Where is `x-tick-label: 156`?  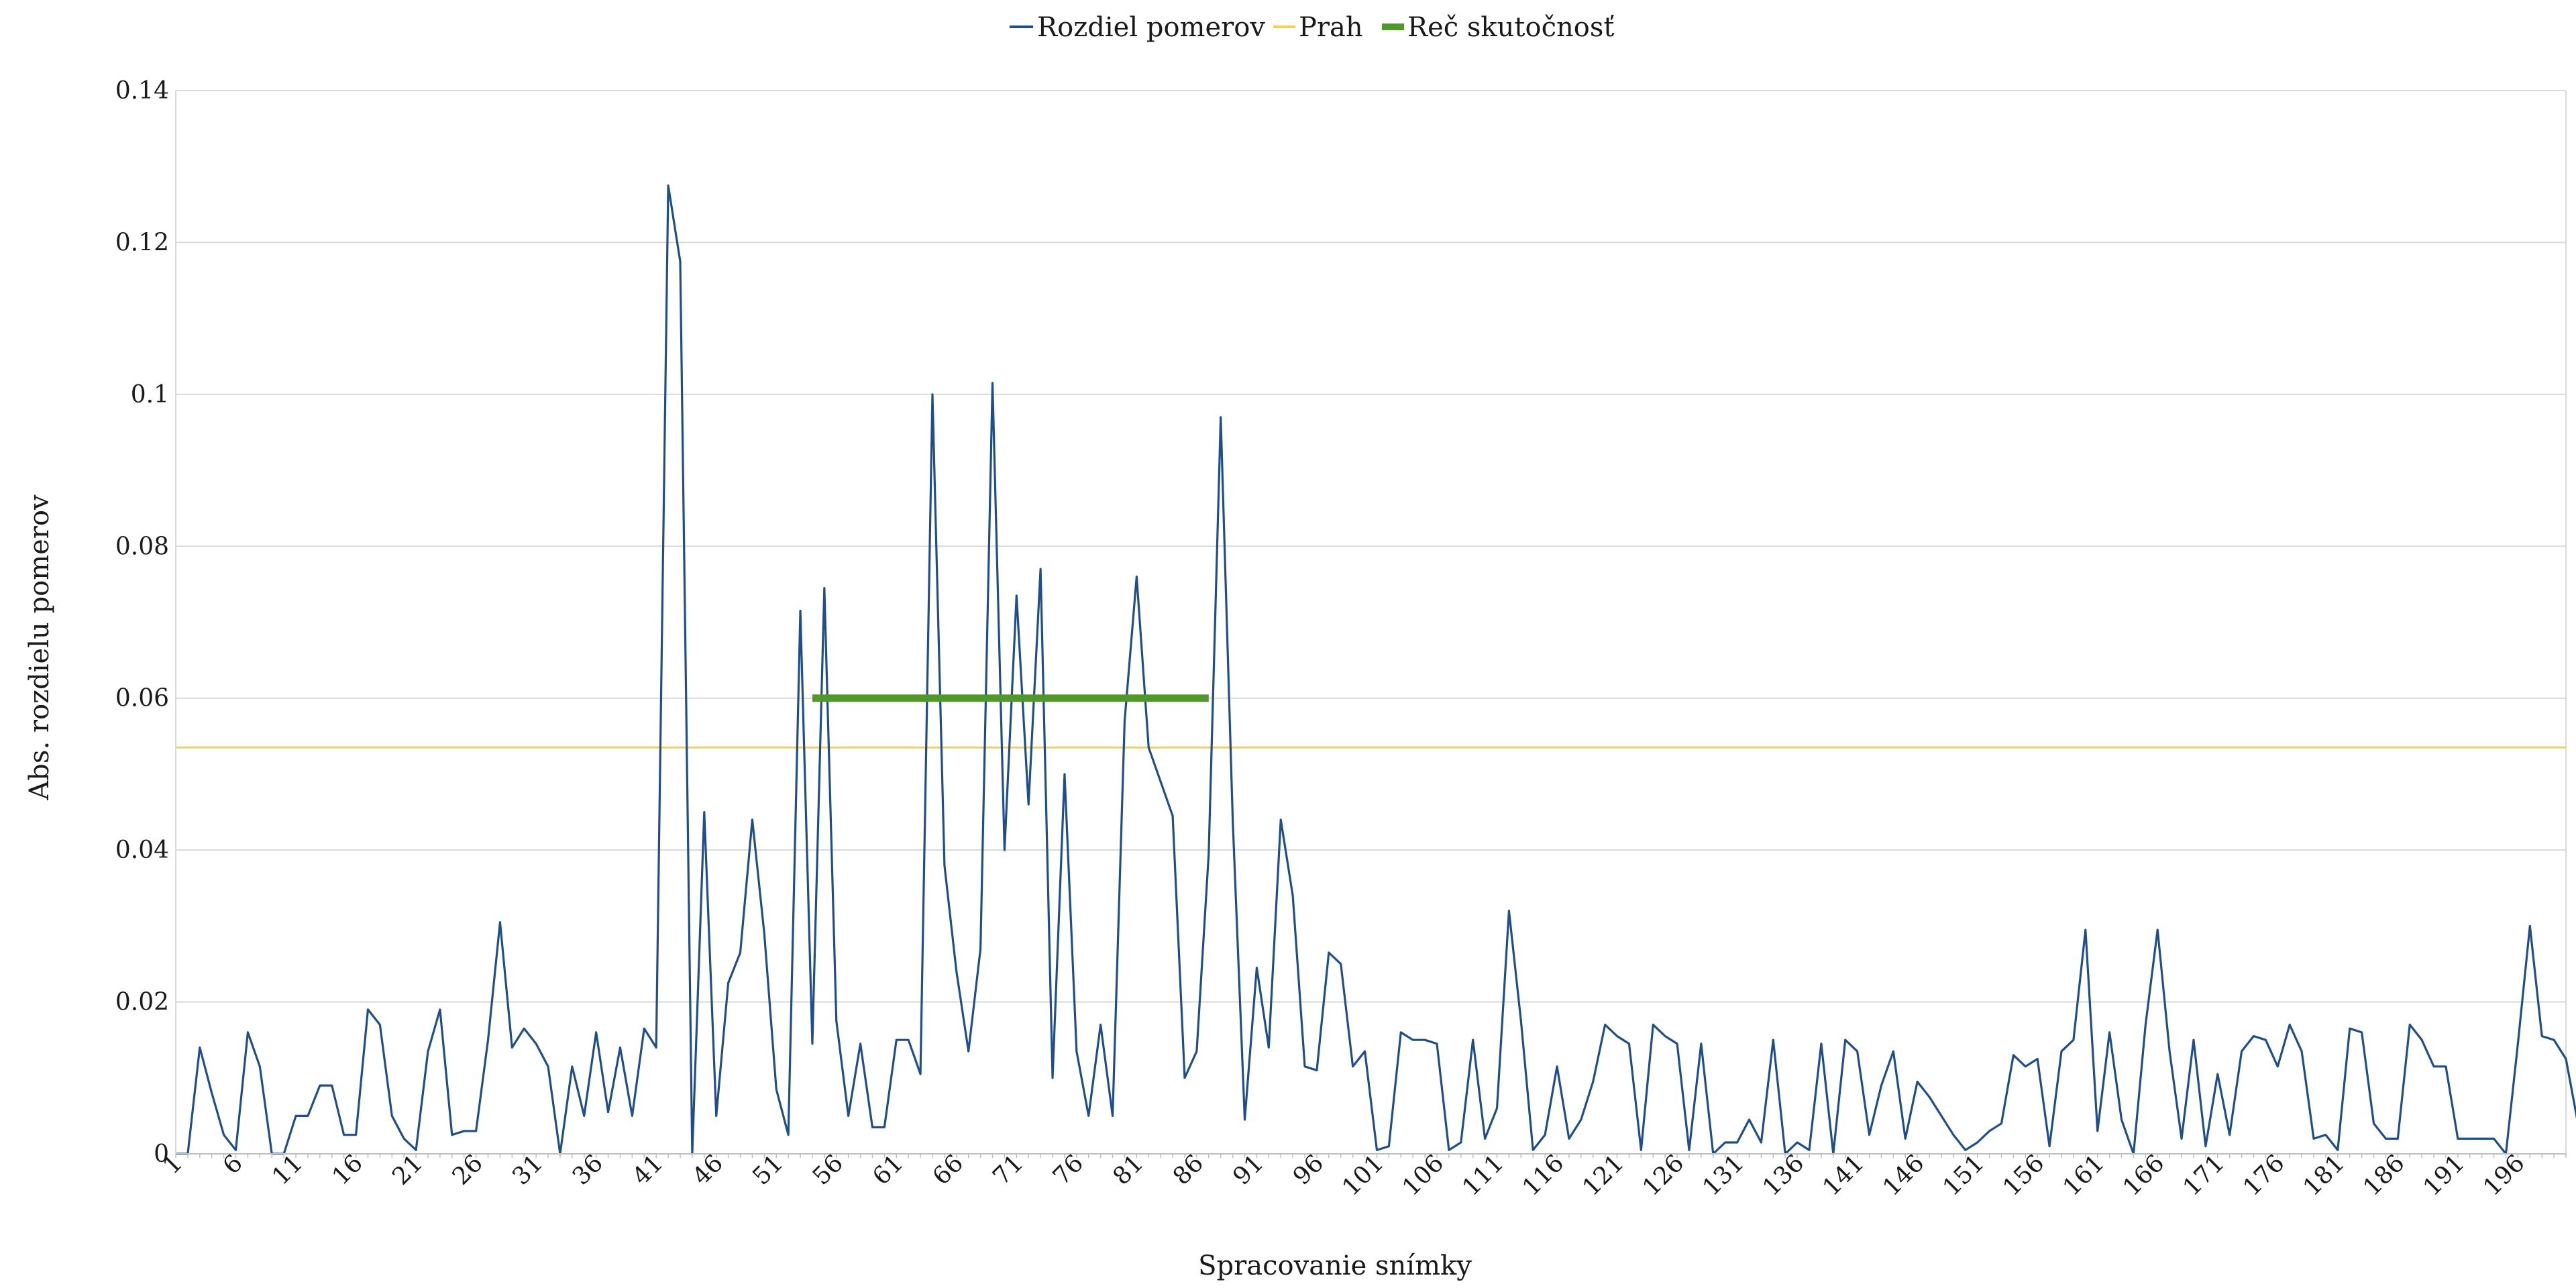 x-tick-label: 156 is located at coordinates (2024, 1175).